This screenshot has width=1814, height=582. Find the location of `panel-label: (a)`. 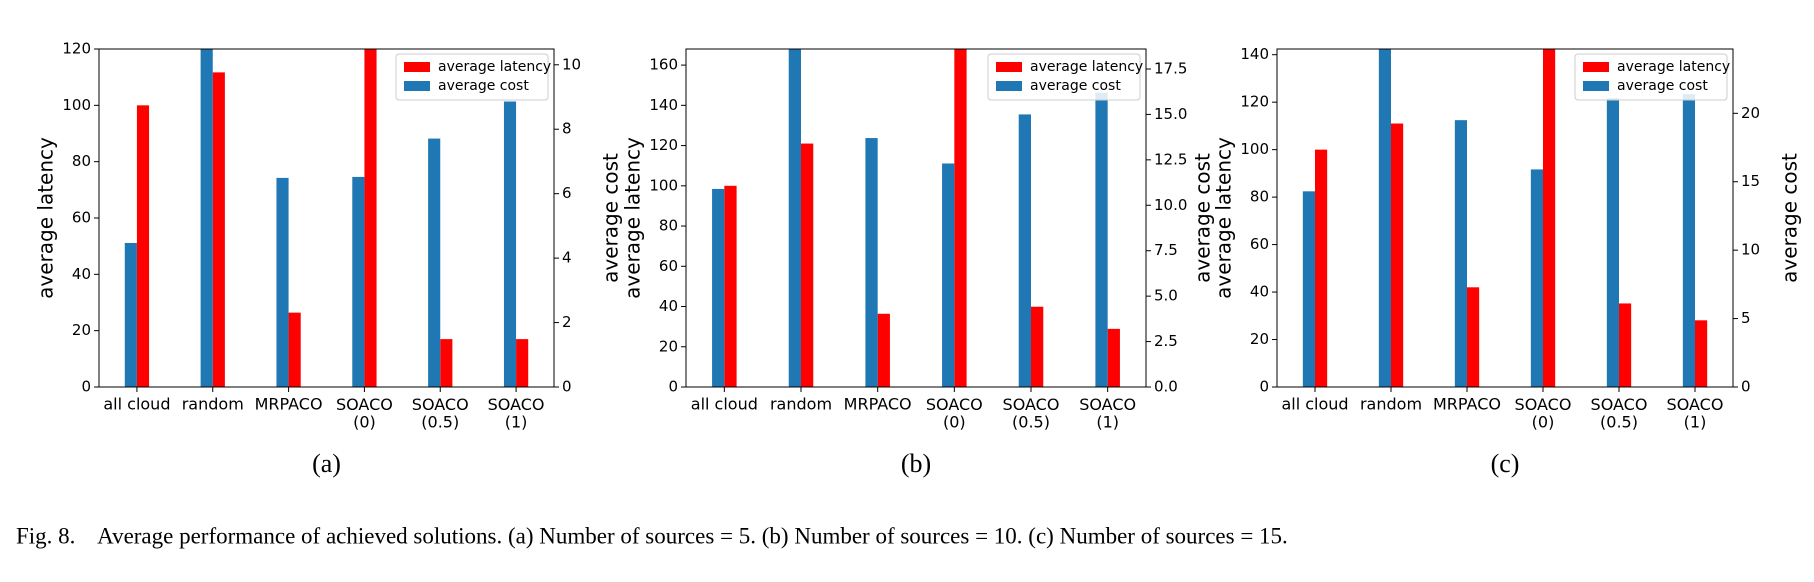

panel-label: (a) is located at coordinates (326, 463).